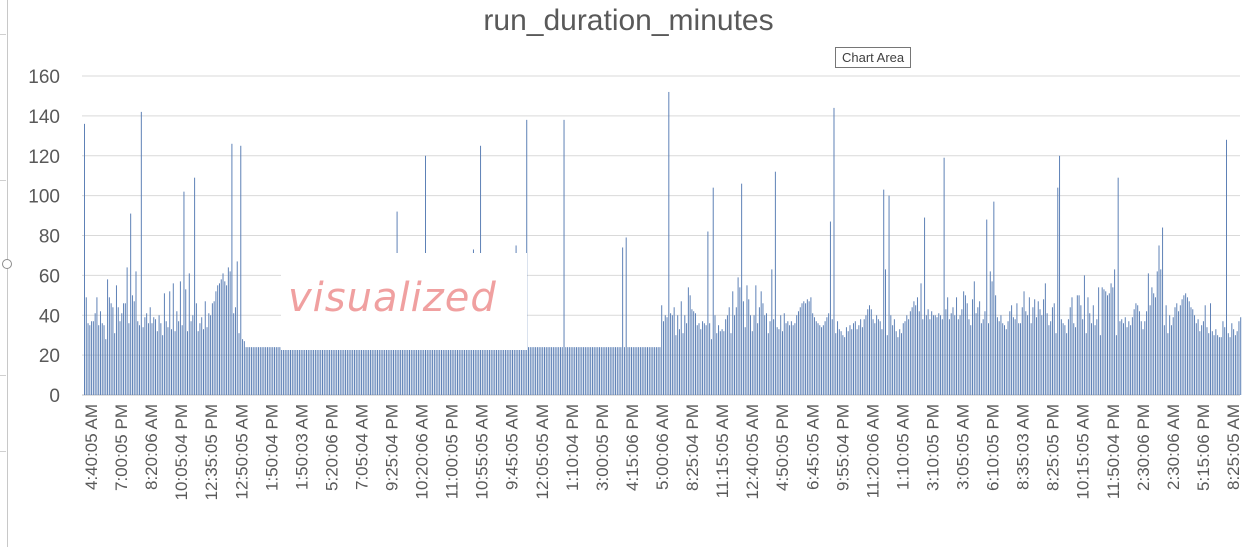  What do you see at coordinates (1083, 451) in the screenshot?
I see `x-tick-label: 10:15:05 AM` at bounding box center [1083, 451].